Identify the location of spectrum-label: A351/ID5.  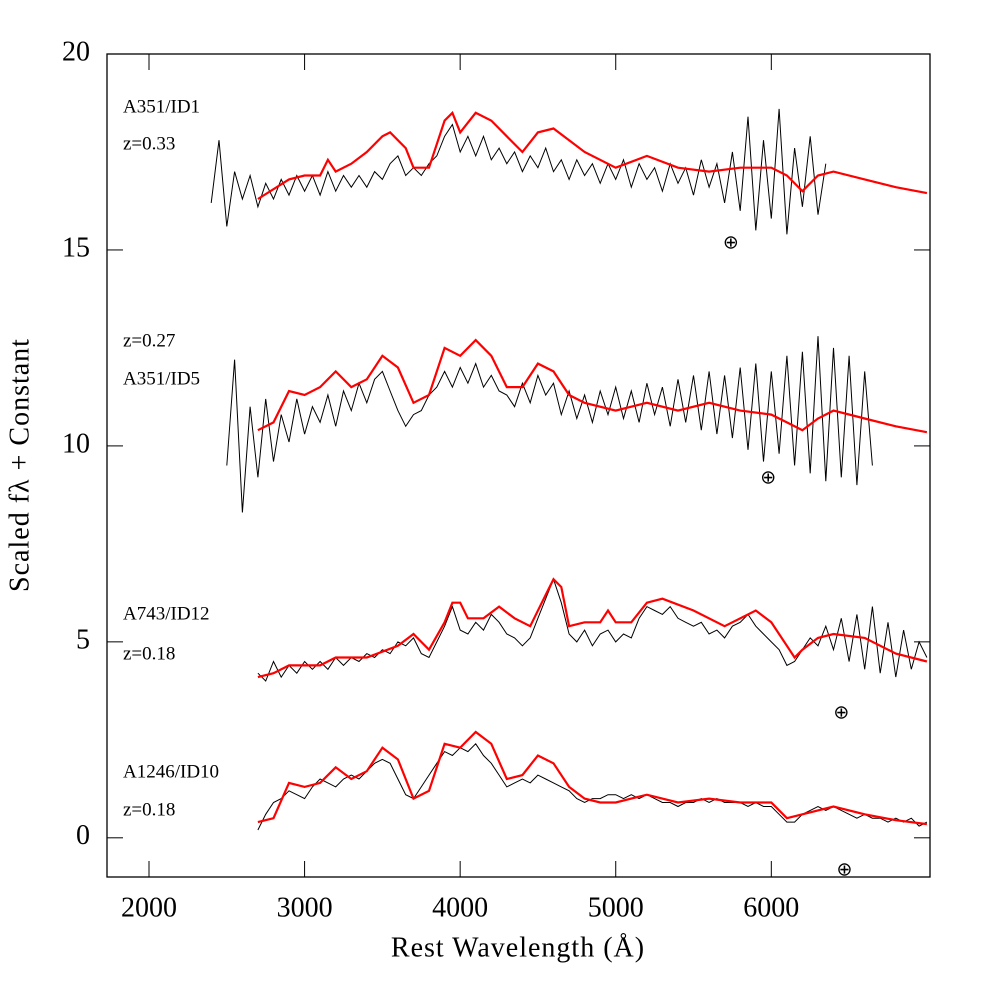
(161, 378).